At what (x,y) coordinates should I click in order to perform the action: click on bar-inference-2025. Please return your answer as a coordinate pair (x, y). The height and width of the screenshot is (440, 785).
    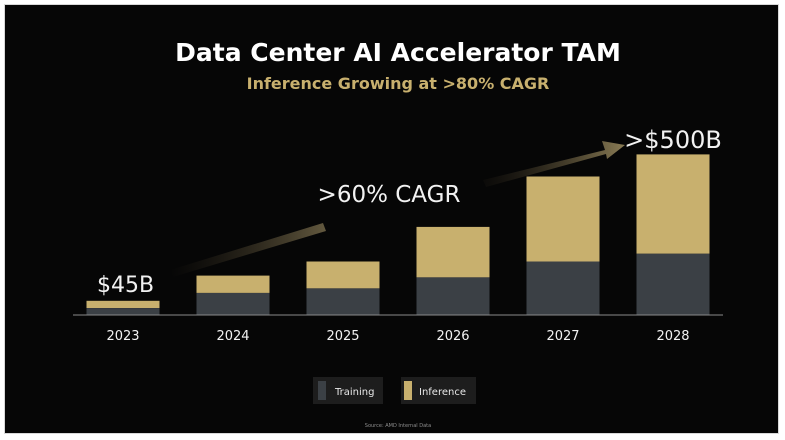
    Looking at the image, I should click on (343, 275).